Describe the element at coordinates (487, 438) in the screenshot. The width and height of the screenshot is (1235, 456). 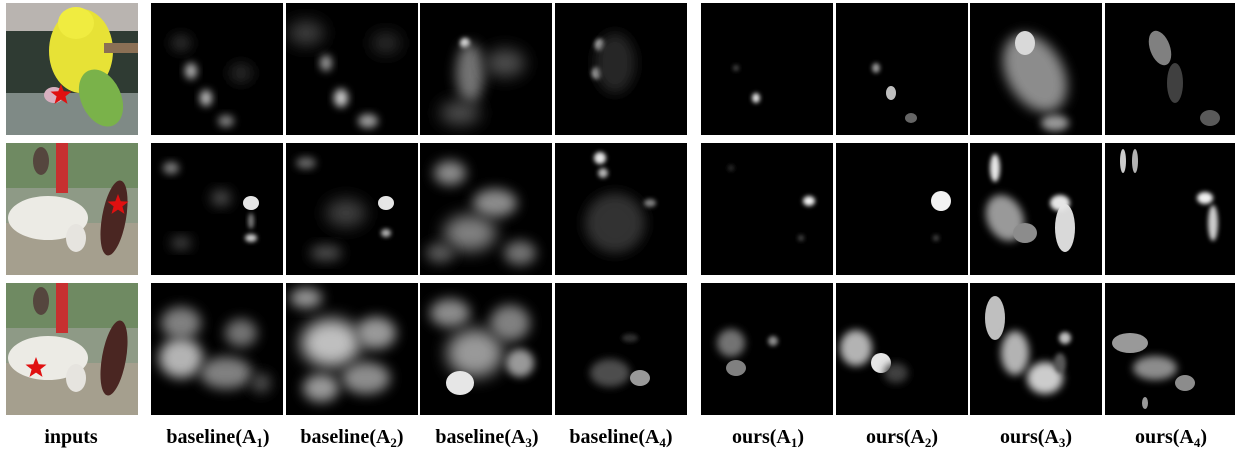
I see `column-label: baseline(A3)` at that location.